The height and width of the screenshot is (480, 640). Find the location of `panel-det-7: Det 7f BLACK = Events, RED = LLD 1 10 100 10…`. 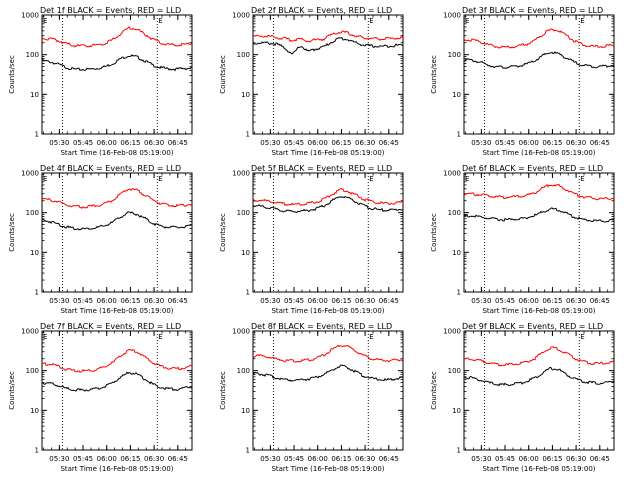

panel-det-7: Det 7f BLACK = Events, RED = LLD 1 10 100 10… is located at coordinates (100, 397).